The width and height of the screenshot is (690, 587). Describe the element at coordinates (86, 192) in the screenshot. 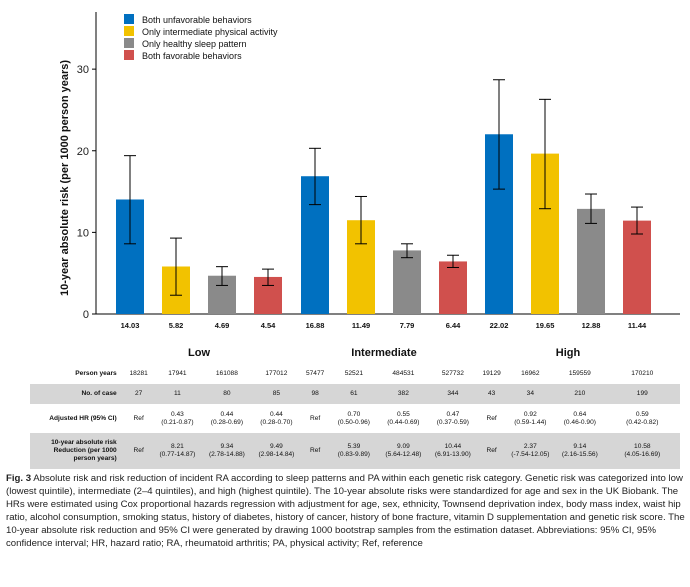

I see `y-axis-ticks: 0 10 20 30` at that location.